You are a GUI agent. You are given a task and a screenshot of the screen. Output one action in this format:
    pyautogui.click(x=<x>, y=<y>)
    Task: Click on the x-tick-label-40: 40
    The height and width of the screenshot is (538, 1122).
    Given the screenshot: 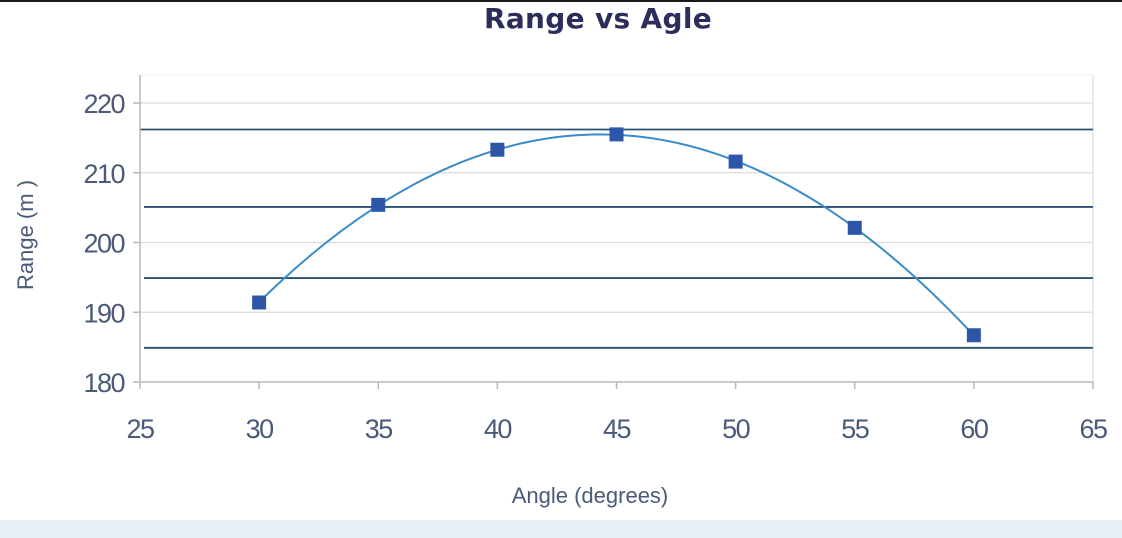 What is the action you would take?
    pyautogui.click(x=498, y=429)
    